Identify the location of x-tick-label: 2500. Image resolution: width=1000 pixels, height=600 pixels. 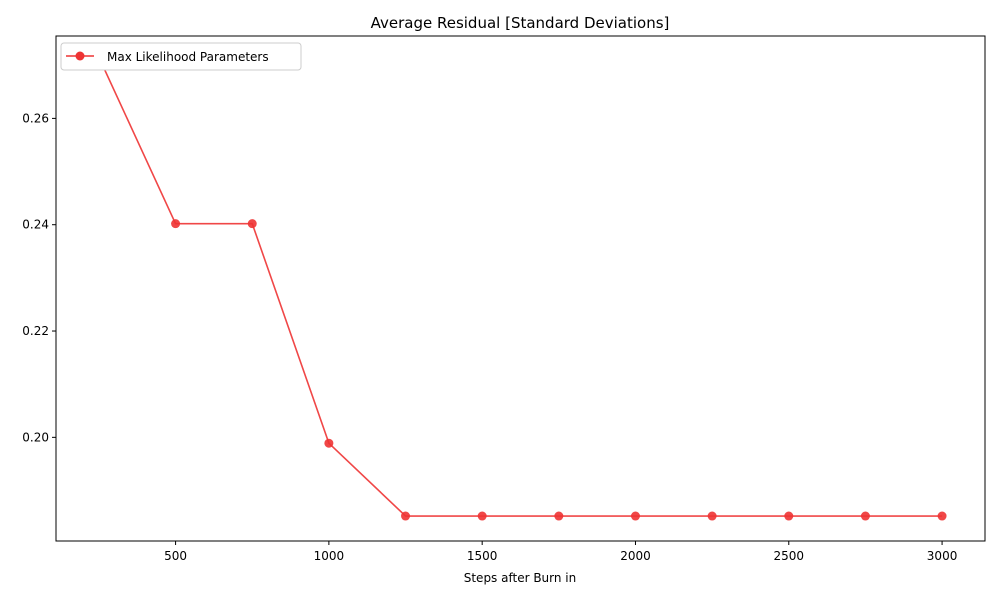
(789, 556).